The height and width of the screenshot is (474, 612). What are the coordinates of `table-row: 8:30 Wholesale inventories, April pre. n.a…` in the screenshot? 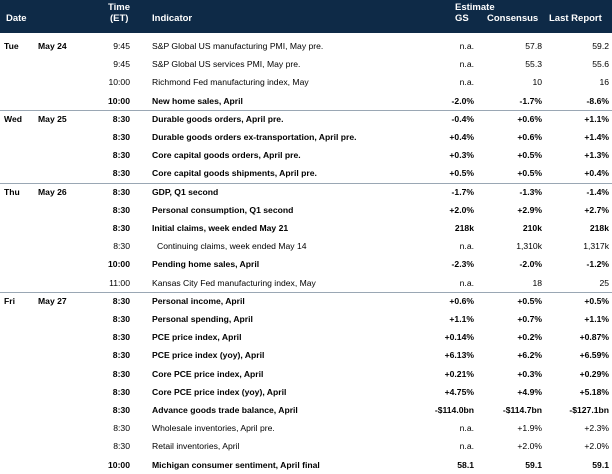 It's located at (306, 428).